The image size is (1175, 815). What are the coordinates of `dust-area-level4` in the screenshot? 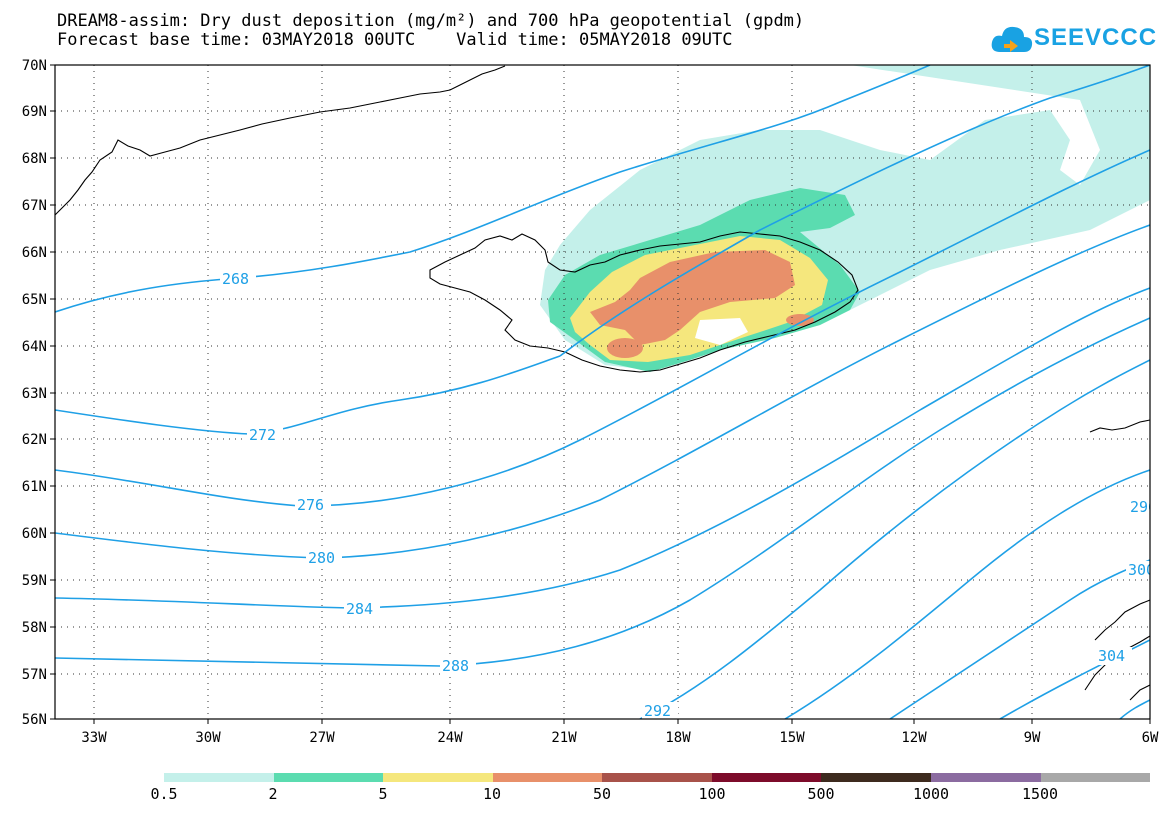 It's located at (692, 297).